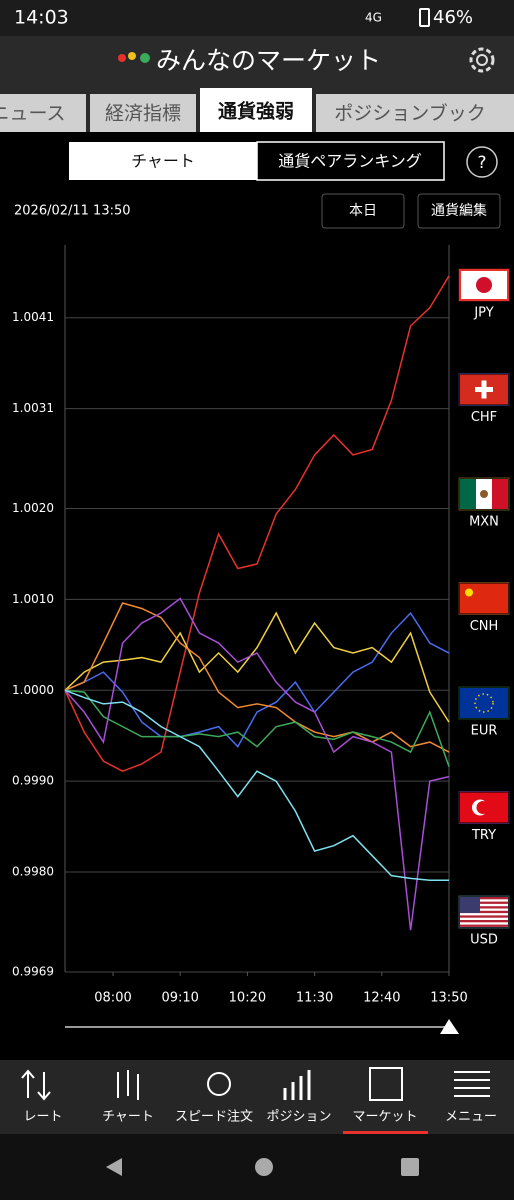 The height and width of the screenshot is (1200, 514). I want to click on battery-icon, so click(424, 17).